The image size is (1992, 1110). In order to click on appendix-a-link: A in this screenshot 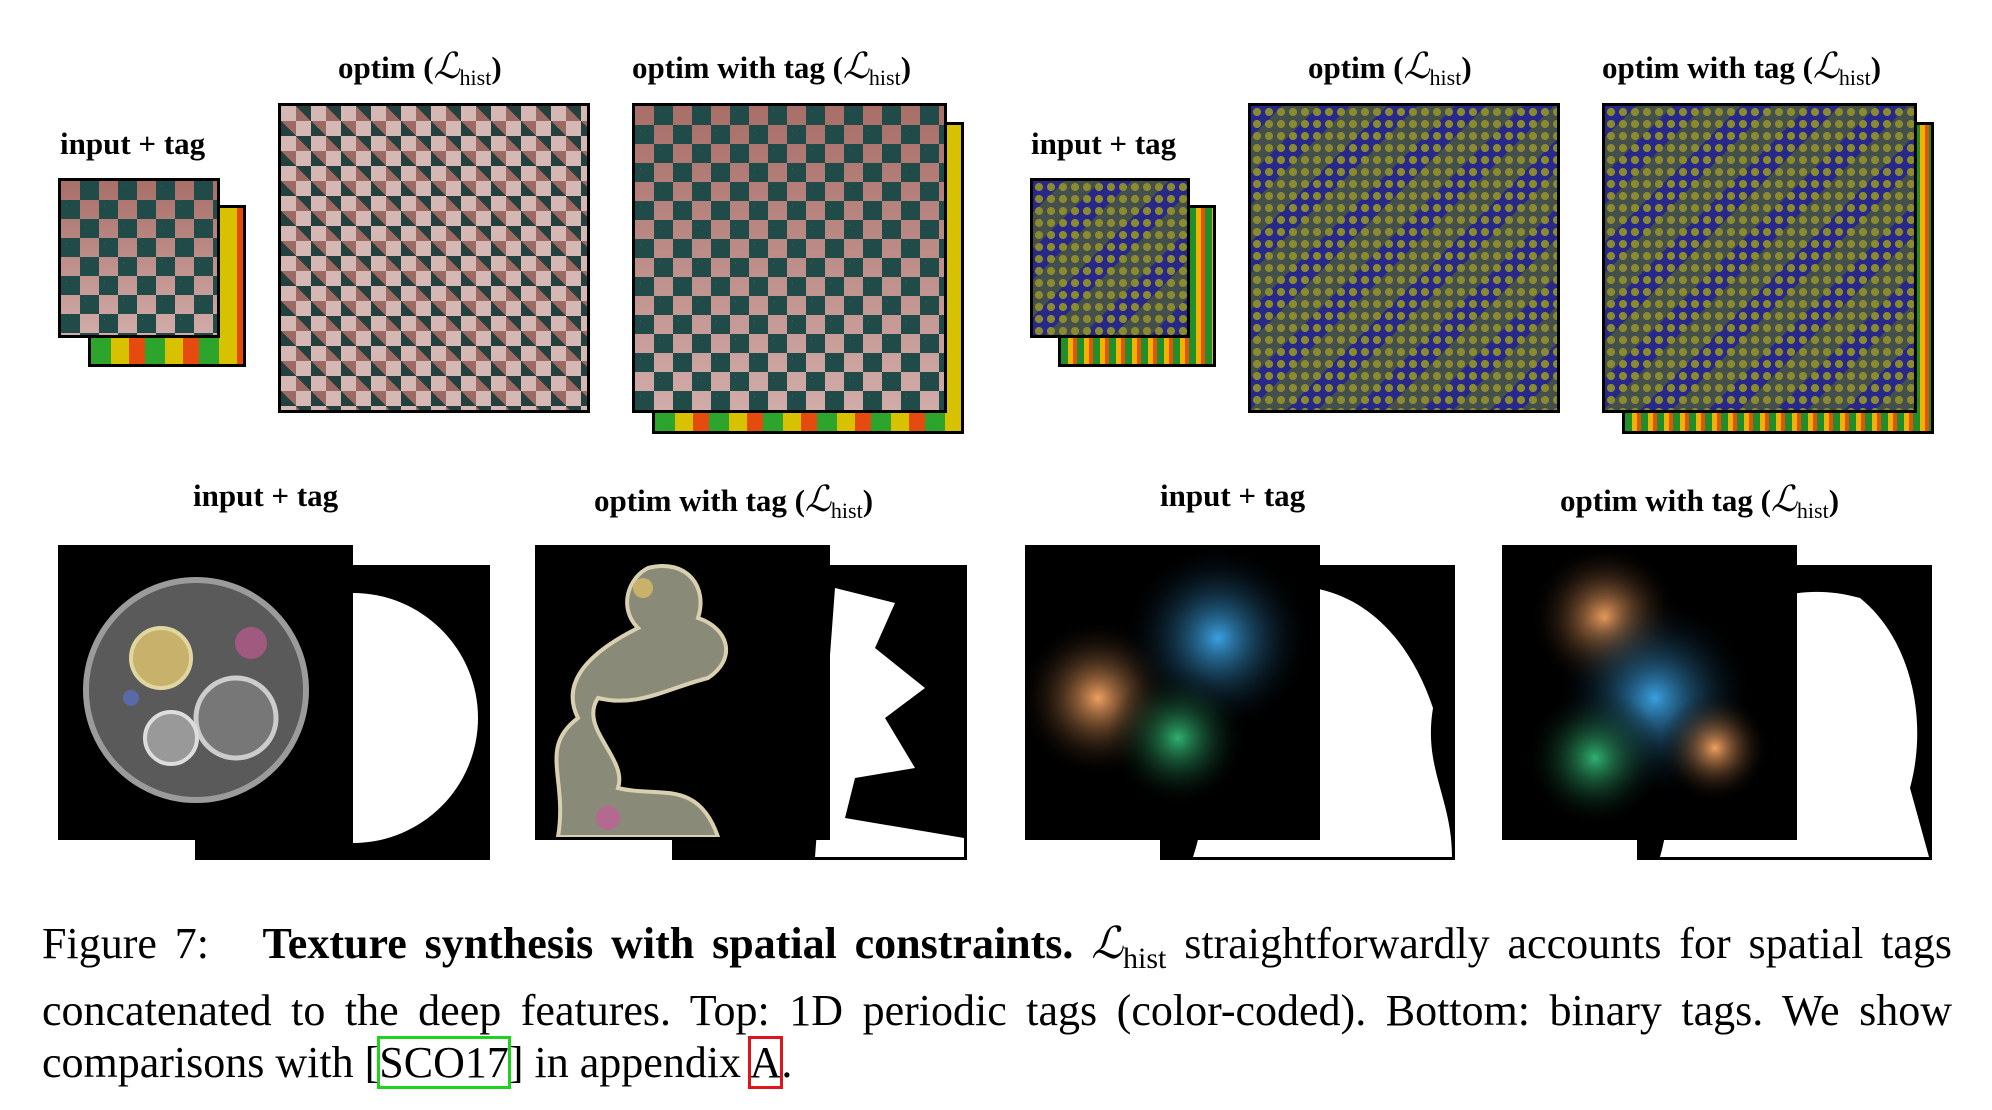, I will do `click(765, 1062)`.